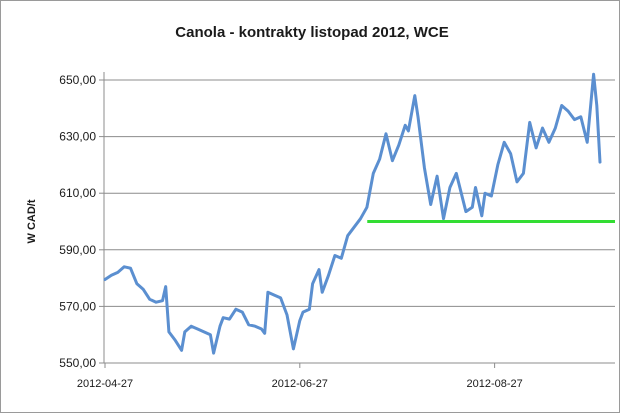 The image size is (620, 413). I want to click on y-tick-label: 550,00, so click(77, 363).